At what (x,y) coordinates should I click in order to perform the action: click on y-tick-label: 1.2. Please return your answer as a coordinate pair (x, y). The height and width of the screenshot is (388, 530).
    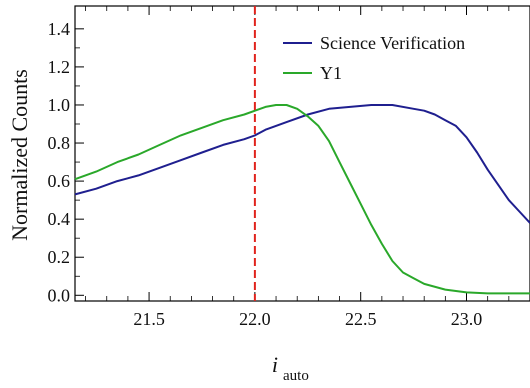
    Looking at the image, I should click on (59, 67).